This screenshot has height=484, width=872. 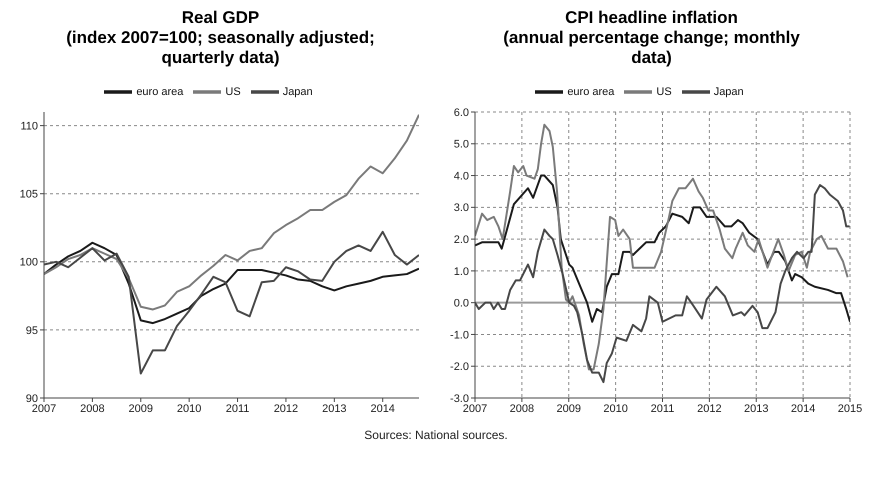 What do you see at coordinates (436, 435) in the screenshot?
I see `source-note: Sources: National sources.` at bounding box center [436, 435].